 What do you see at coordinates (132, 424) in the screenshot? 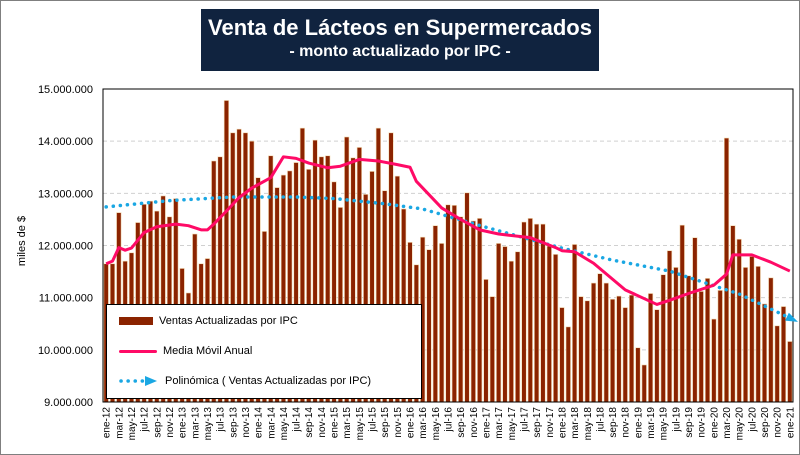
I see `x-tick-label: may-12` at bounding box center [132, 424].